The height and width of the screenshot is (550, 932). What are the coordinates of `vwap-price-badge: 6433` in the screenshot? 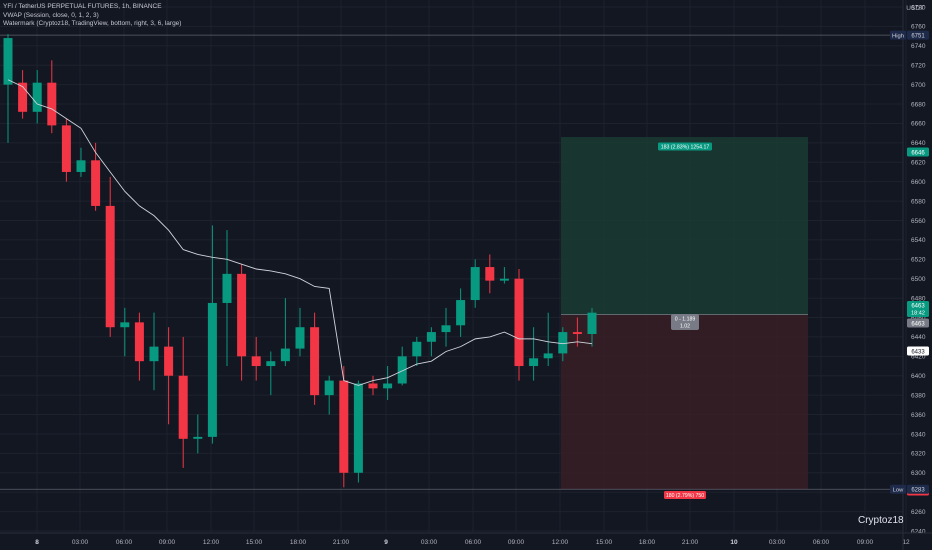 It's located at (918, 352).